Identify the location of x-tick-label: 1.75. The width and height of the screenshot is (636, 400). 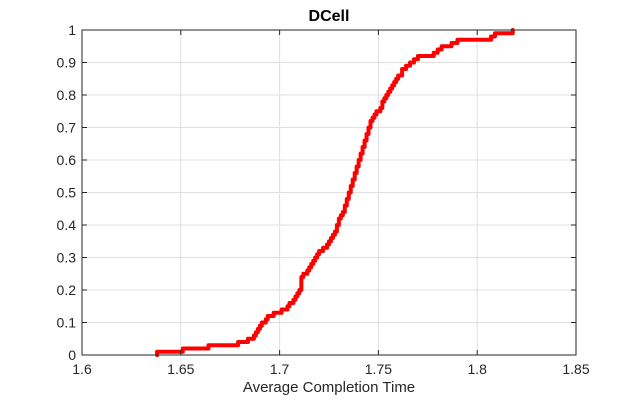
(378, 369).